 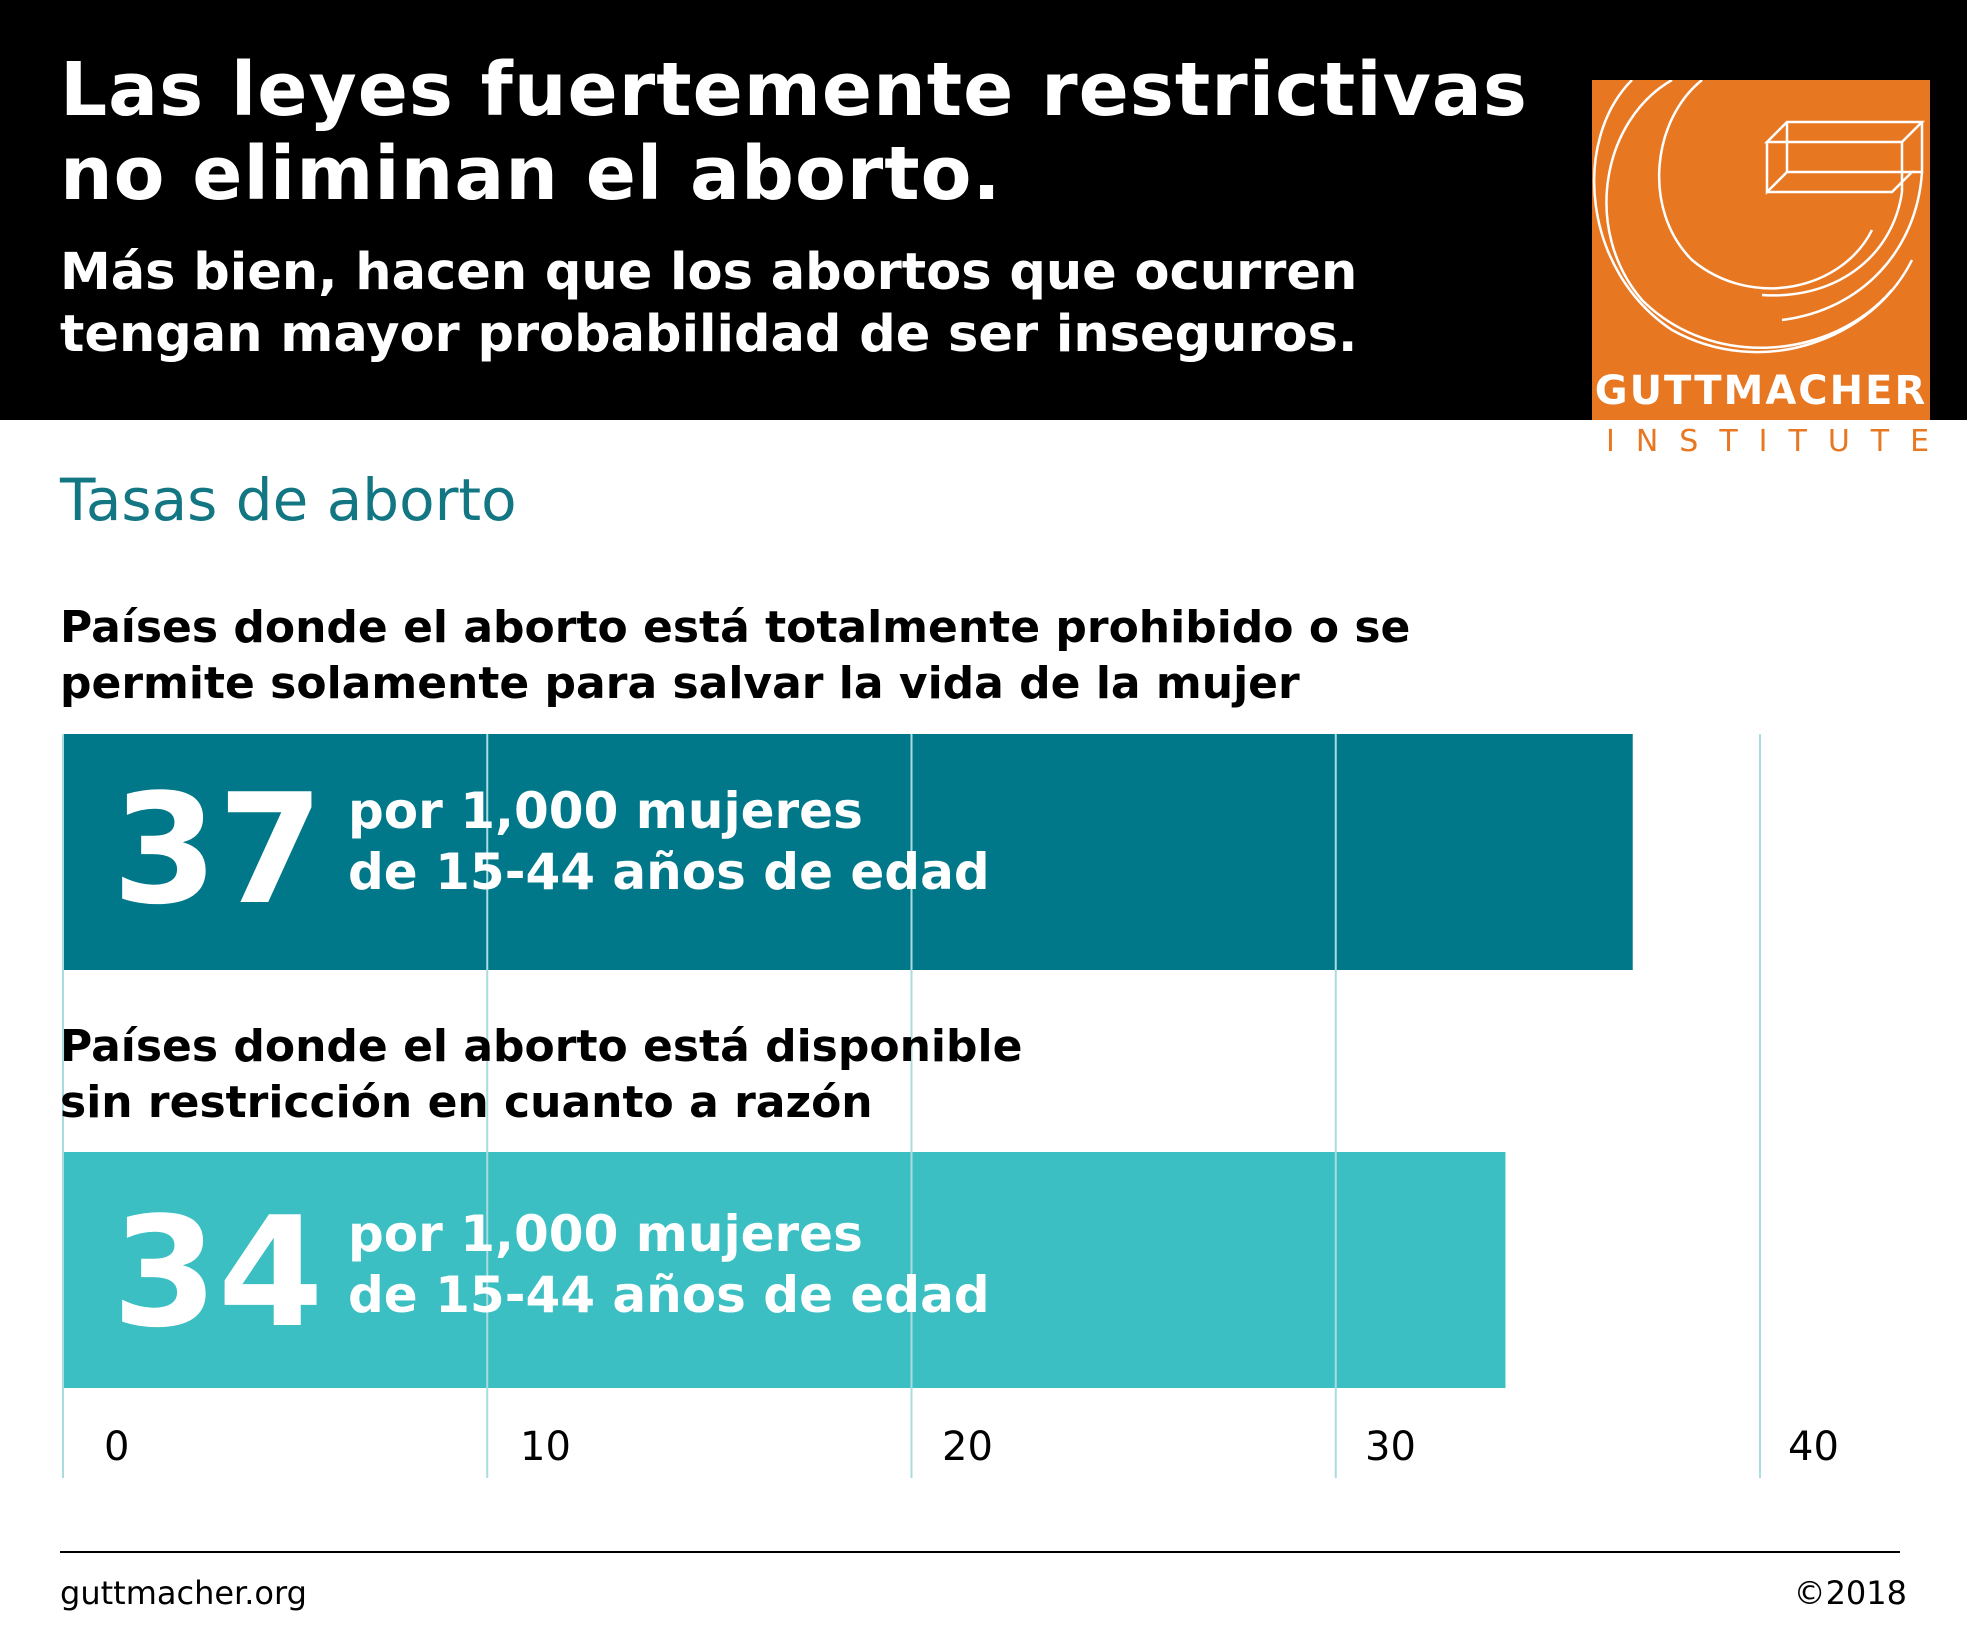 What do you see at coordinates (1761, 391) in the screenshot?
I see `logo-name: GUTTMACHER` at bounding box center [1761, 391].